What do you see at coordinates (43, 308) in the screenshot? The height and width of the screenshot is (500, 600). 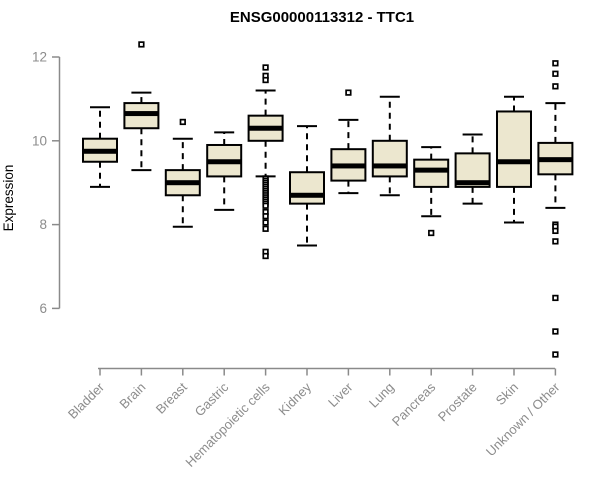 I see `y-tick-label: 6` at bounding box center [43, 308].